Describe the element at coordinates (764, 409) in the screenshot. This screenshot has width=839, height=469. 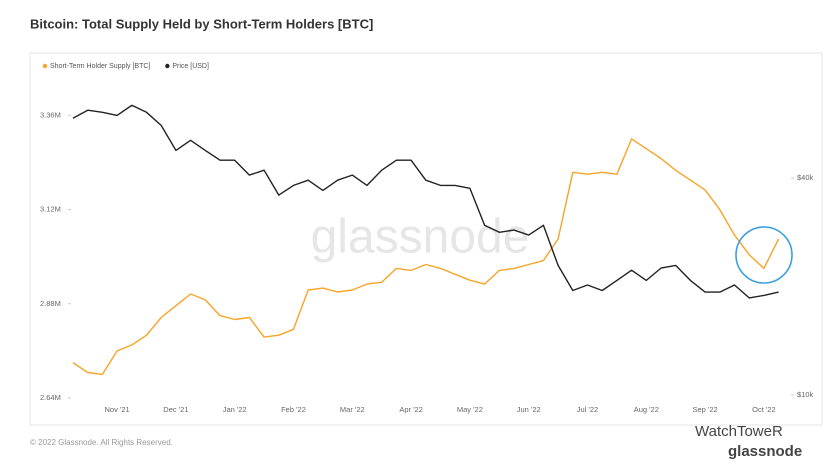
I see `x-tick-label: Oct '22` at that location.